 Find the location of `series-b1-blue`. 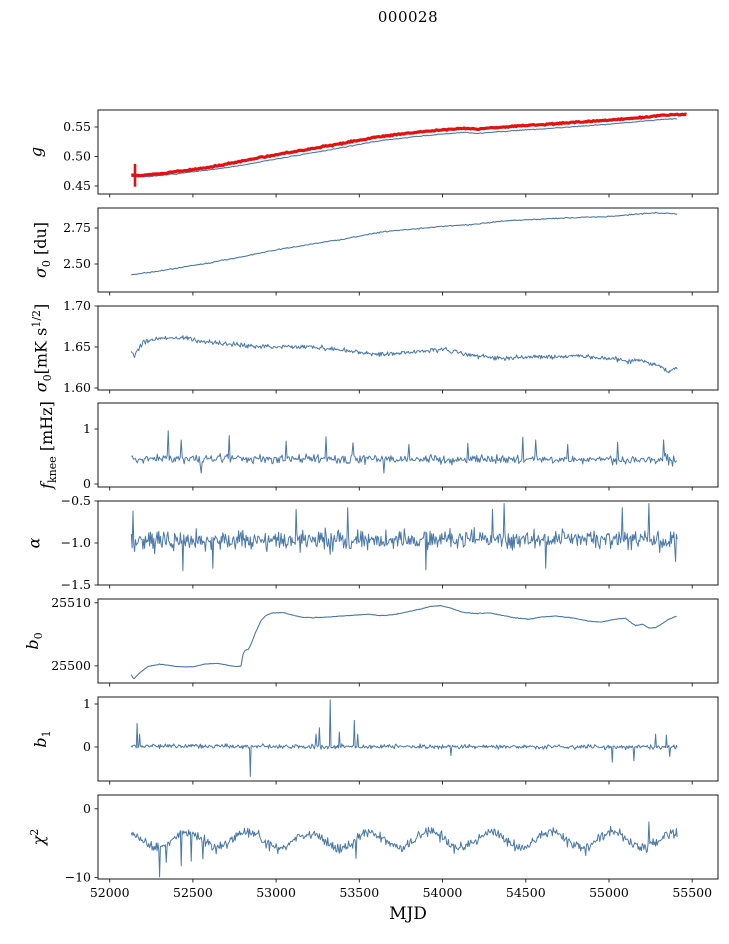

series-b1-blue is located at coordinates (404, 738).